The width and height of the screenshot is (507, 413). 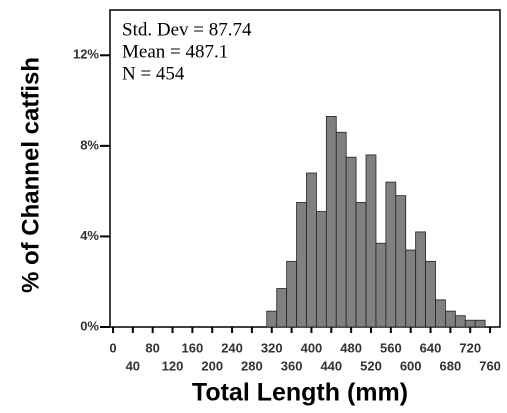 I want to click on y-tick-label: 4%, so click(x=89, y=235).